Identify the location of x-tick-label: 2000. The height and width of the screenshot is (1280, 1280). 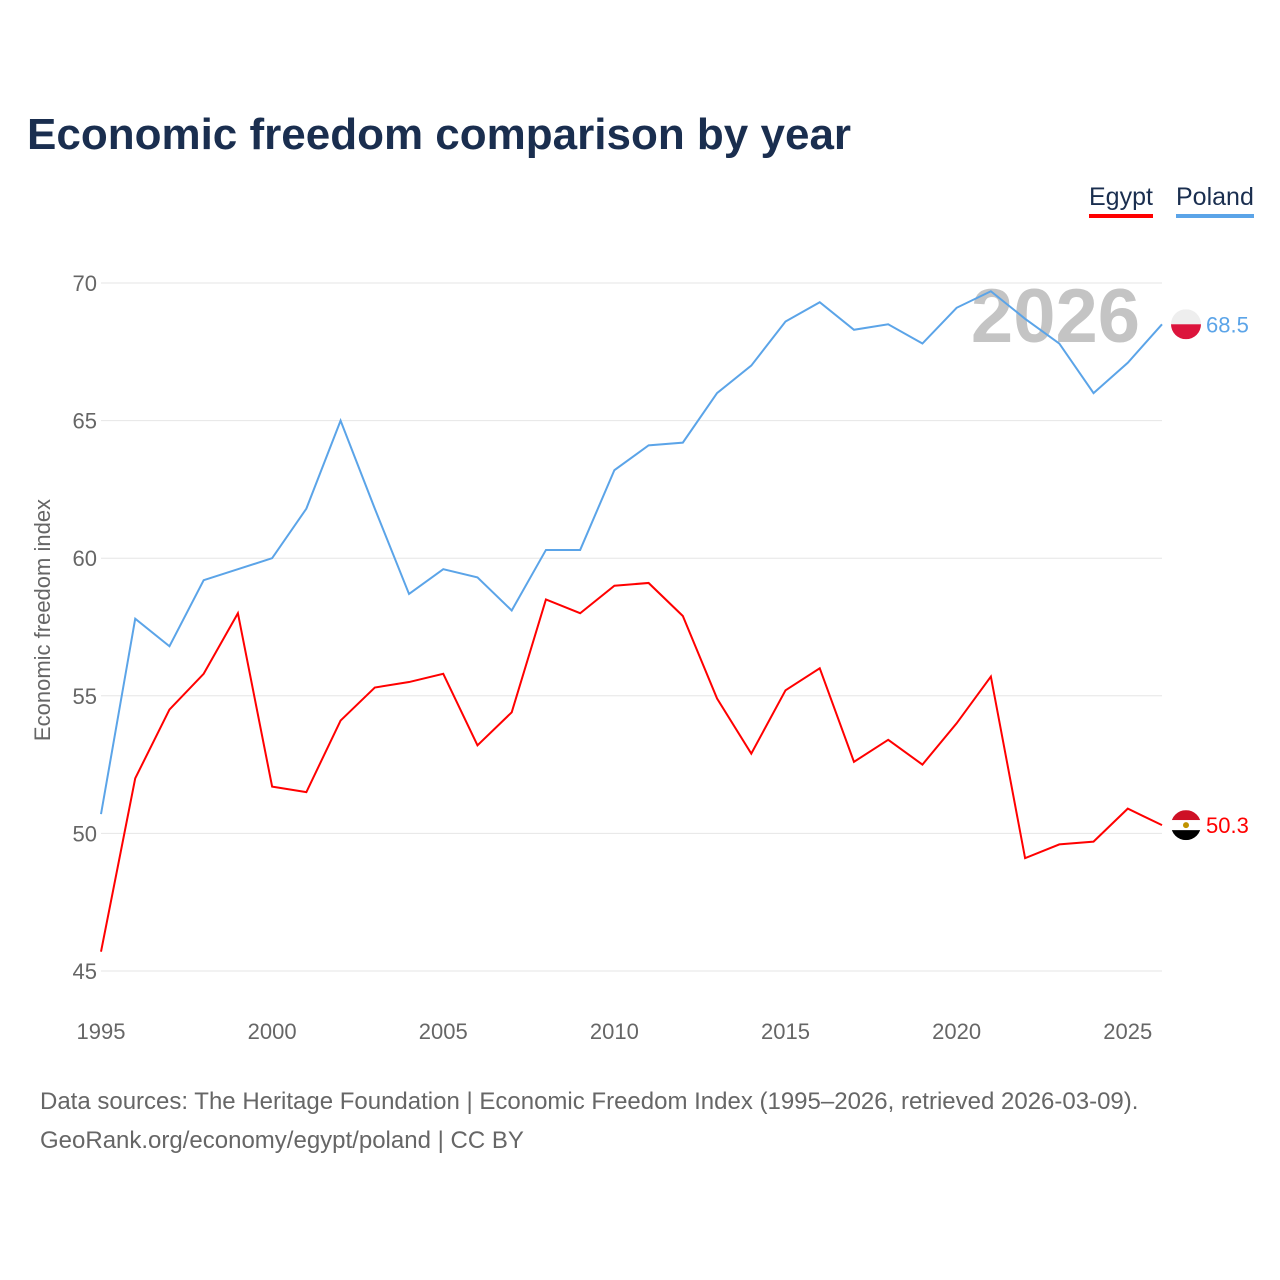
(272, 1031).